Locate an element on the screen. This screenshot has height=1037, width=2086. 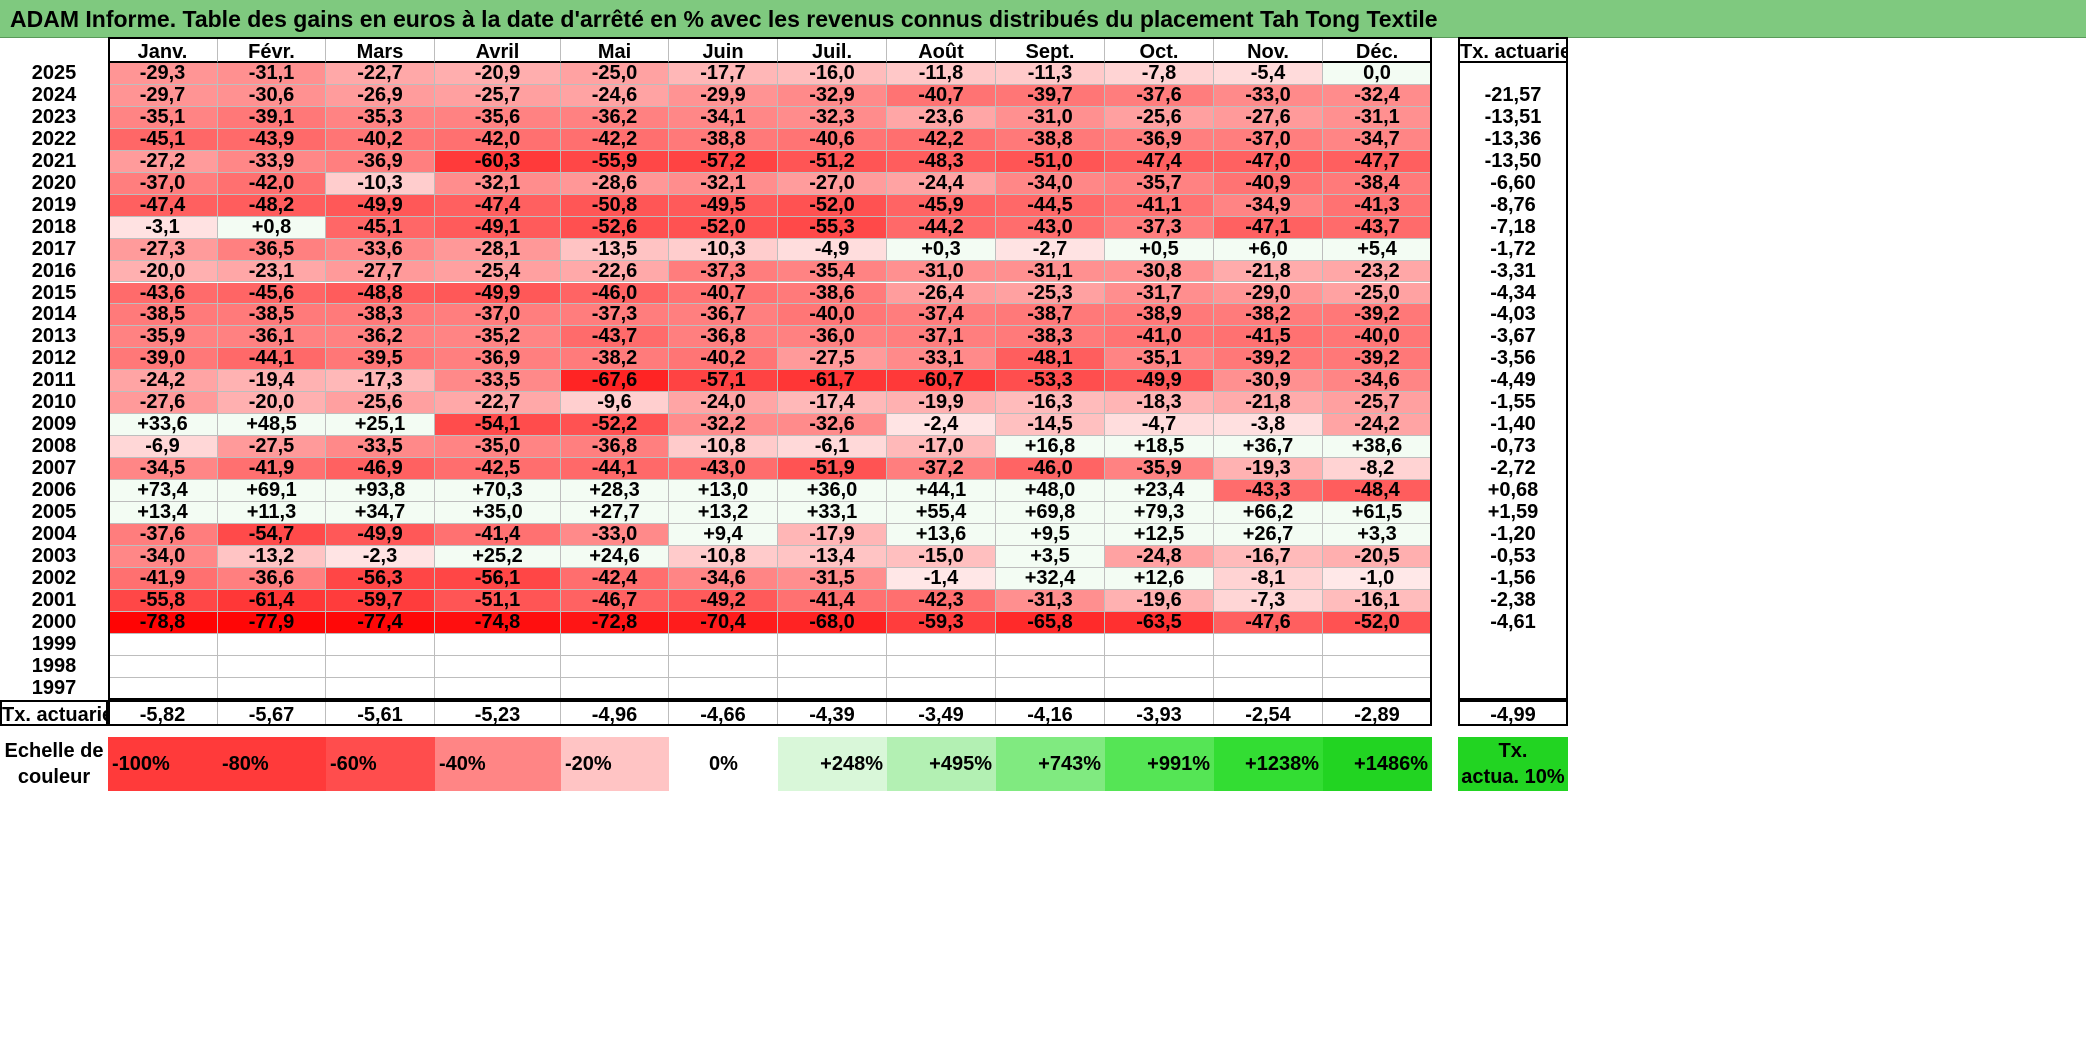
table-cell: +18,5 is located at coordinates (1159, 447).